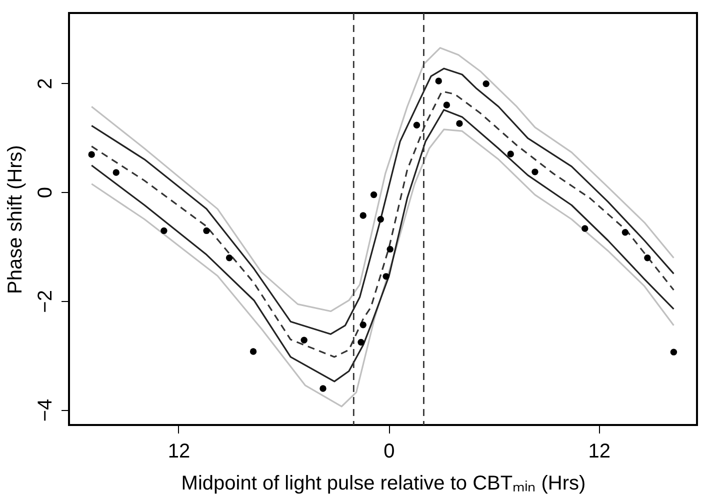 The image size is (719, 501). Describe the element at coordinates (45, 410) in the screenshot. I see `y-tick-label: −4` at that location.